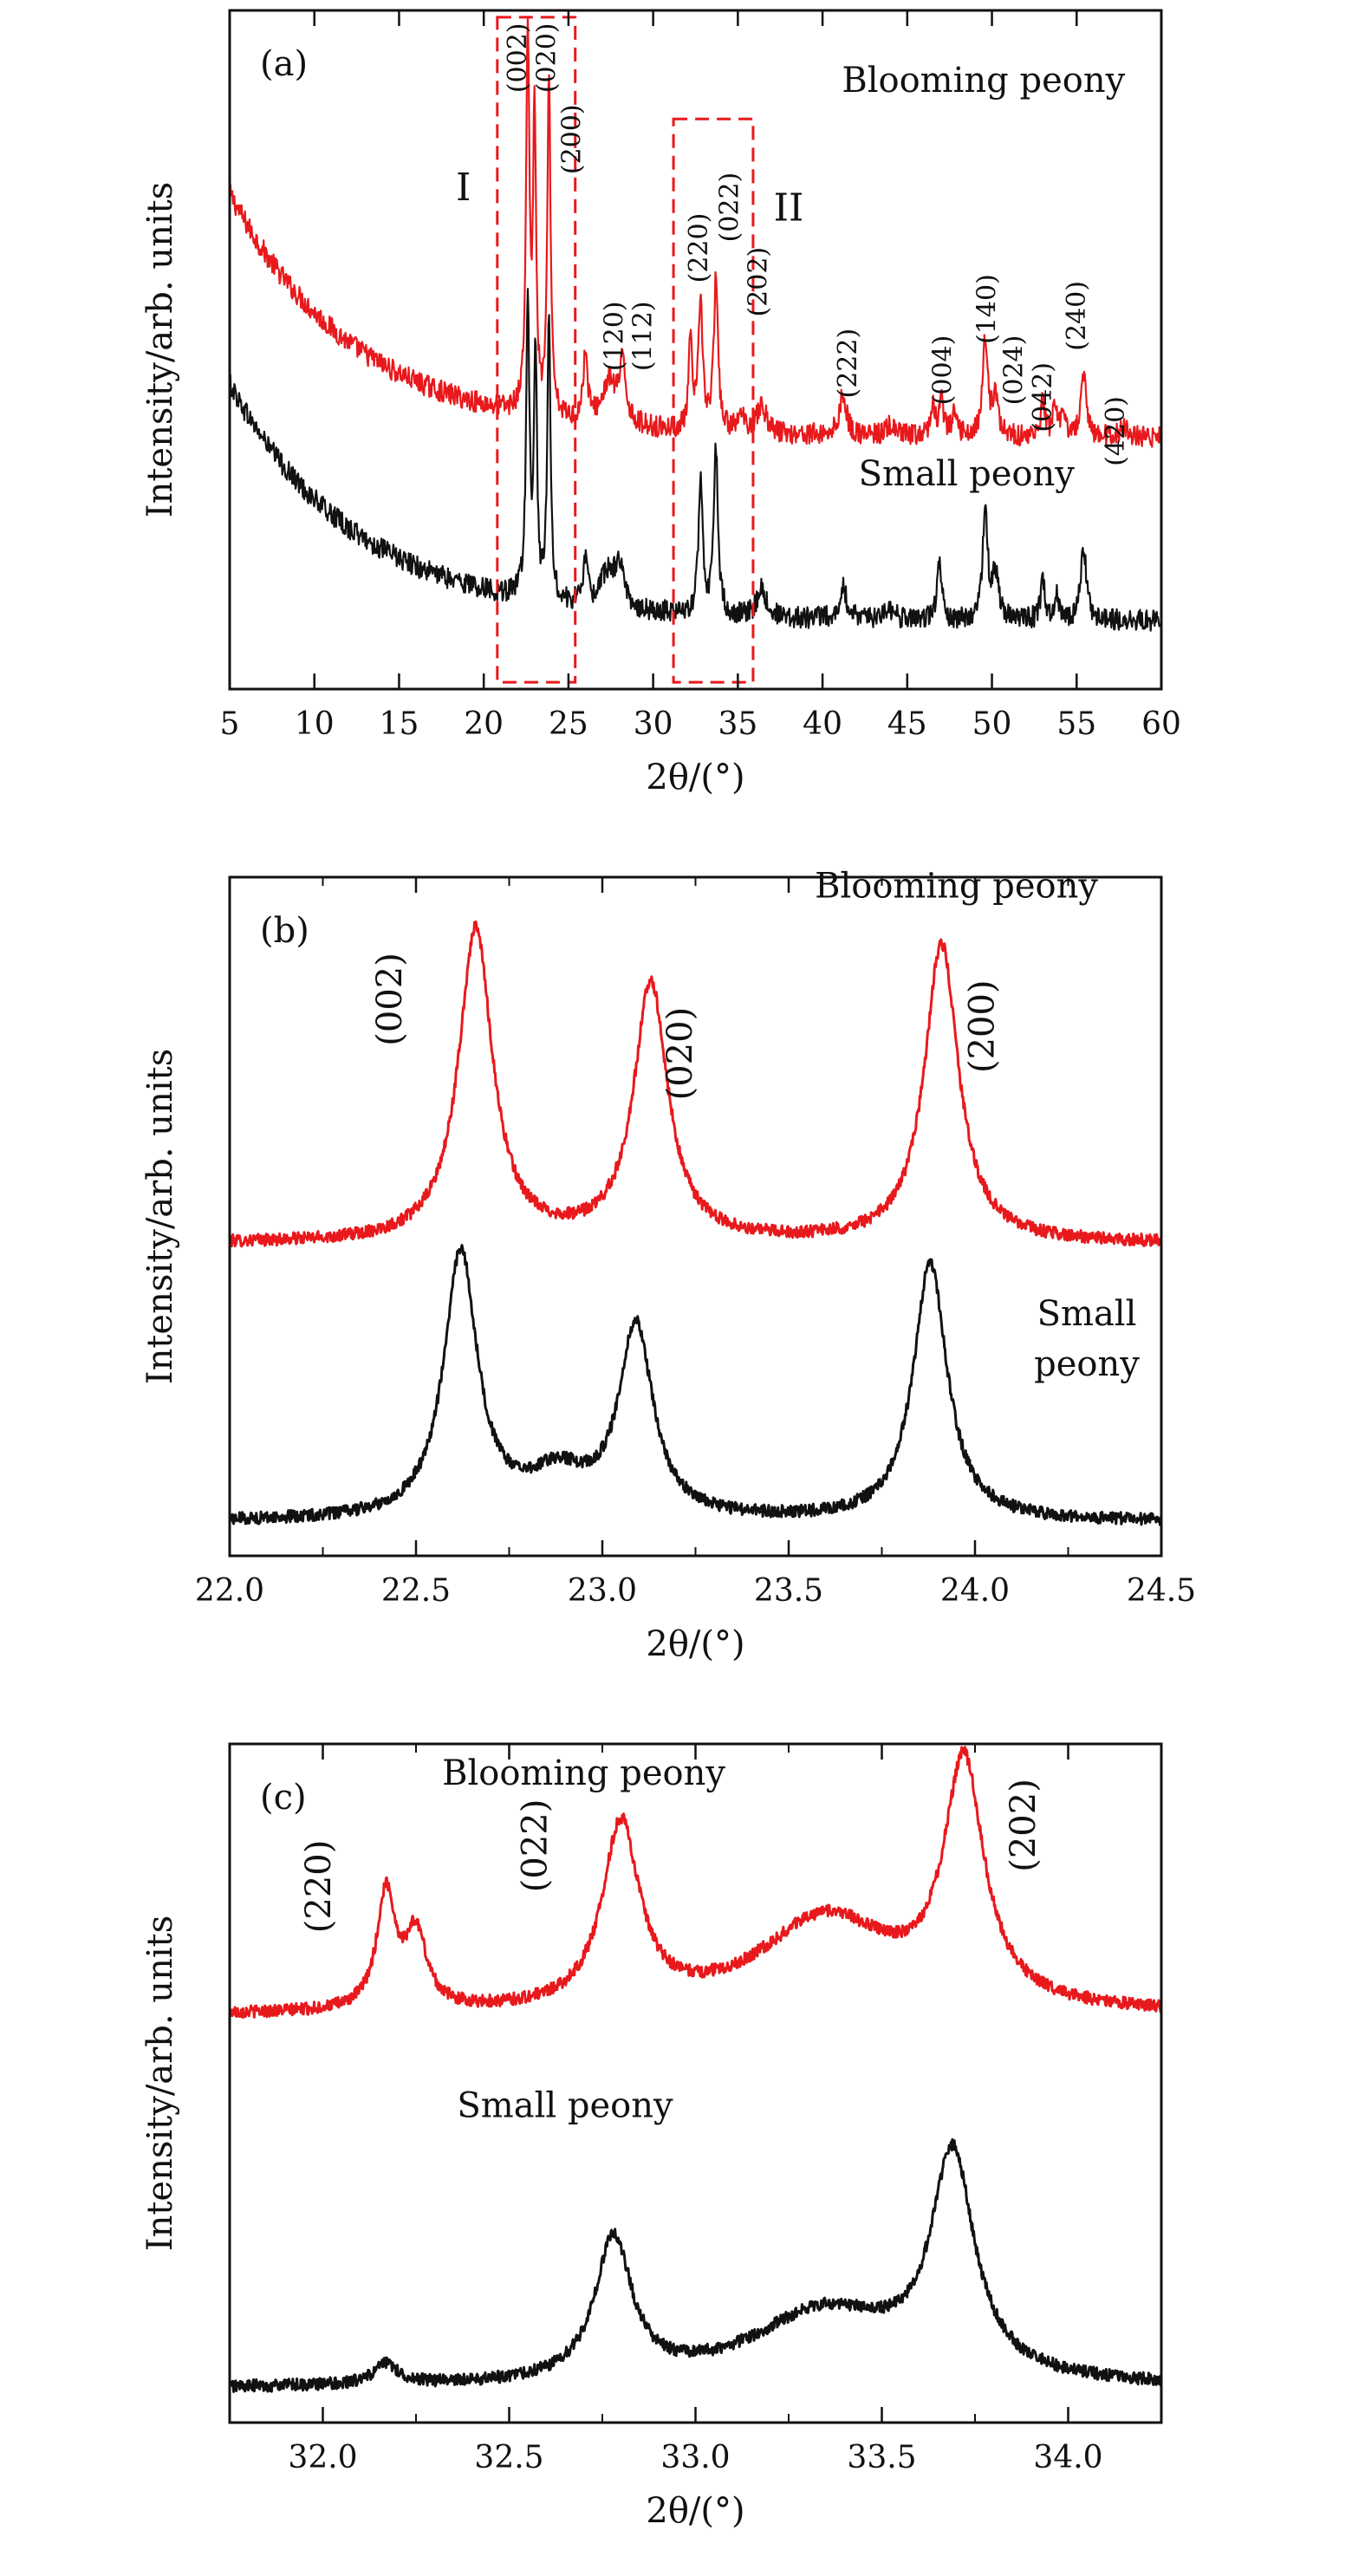  Describe the element at coordinates (1161, 724) in the screenshot. I see `x-tick-label: 60` at that location.